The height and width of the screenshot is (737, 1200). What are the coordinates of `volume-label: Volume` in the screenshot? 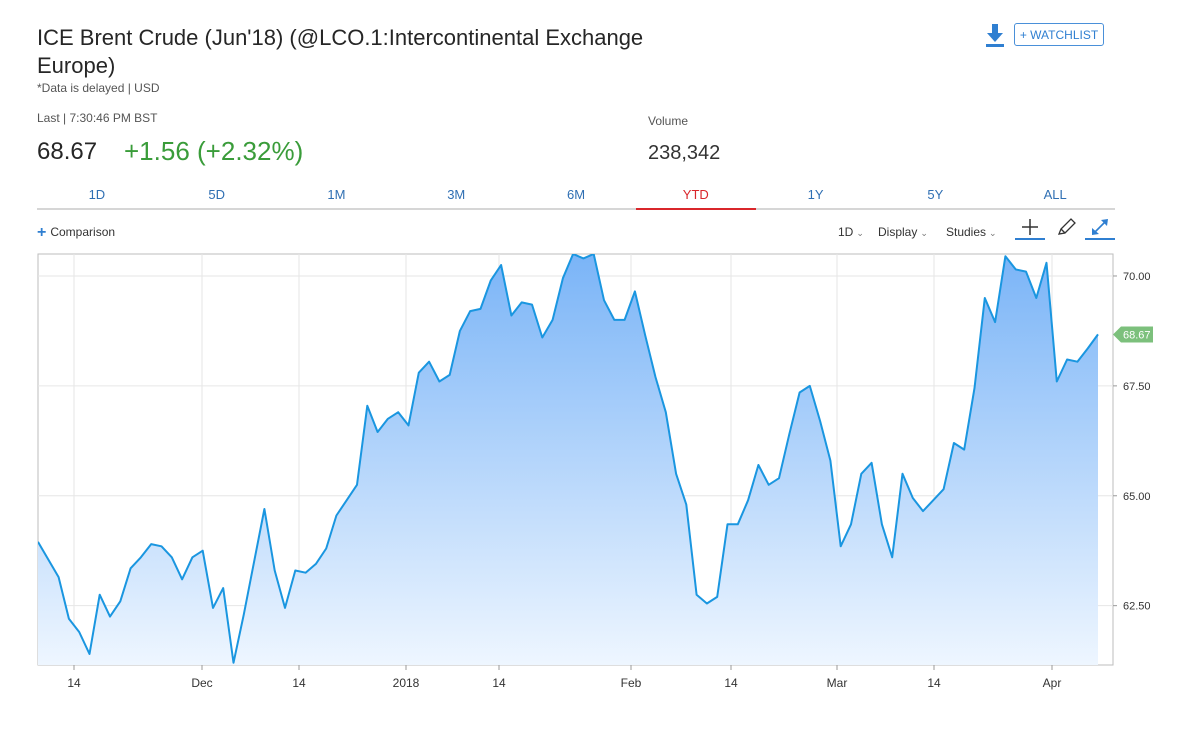 It's located at (668, 121).